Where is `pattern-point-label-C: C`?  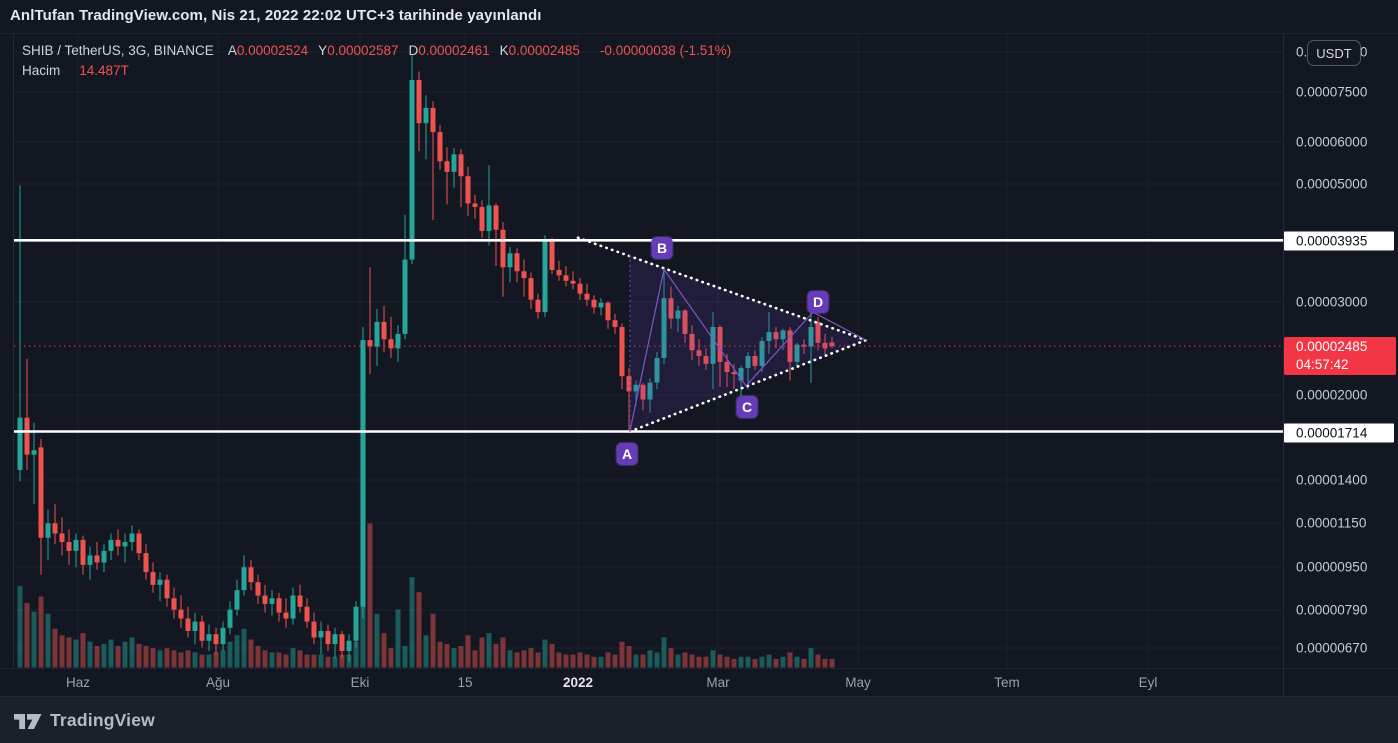
pattern-point-label-C: C is located at coordinates (747, 406).